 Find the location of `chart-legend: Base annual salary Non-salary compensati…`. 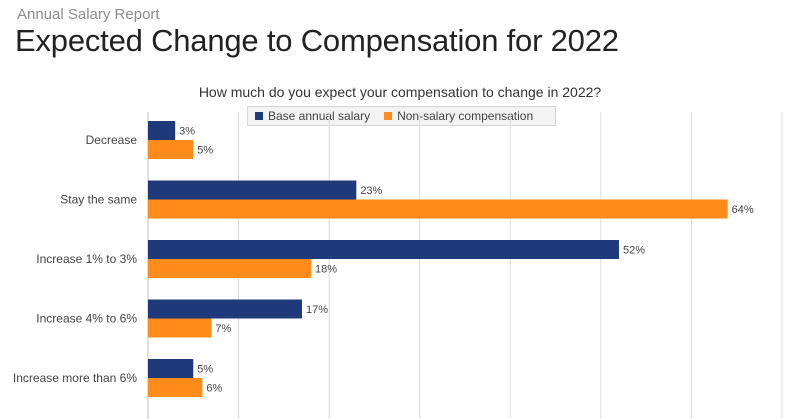

chart-legend: Base annual salary Non-salary compensati… is located at coordinates (401, 116).